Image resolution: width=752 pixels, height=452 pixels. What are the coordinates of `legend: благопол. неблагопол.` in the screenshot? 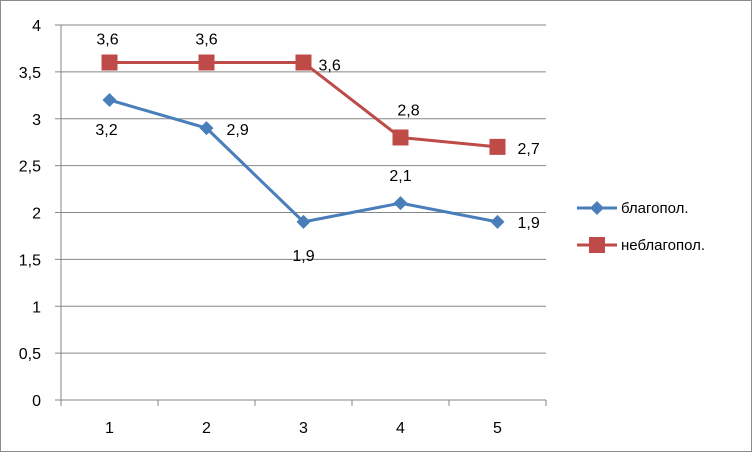 It's located at (641, 227).